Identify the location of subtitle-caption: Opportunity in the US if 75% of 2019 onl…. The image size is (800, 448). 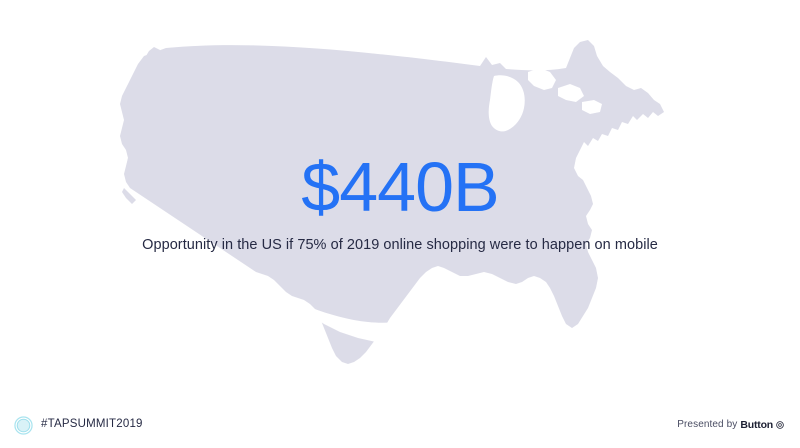
(400, 245).